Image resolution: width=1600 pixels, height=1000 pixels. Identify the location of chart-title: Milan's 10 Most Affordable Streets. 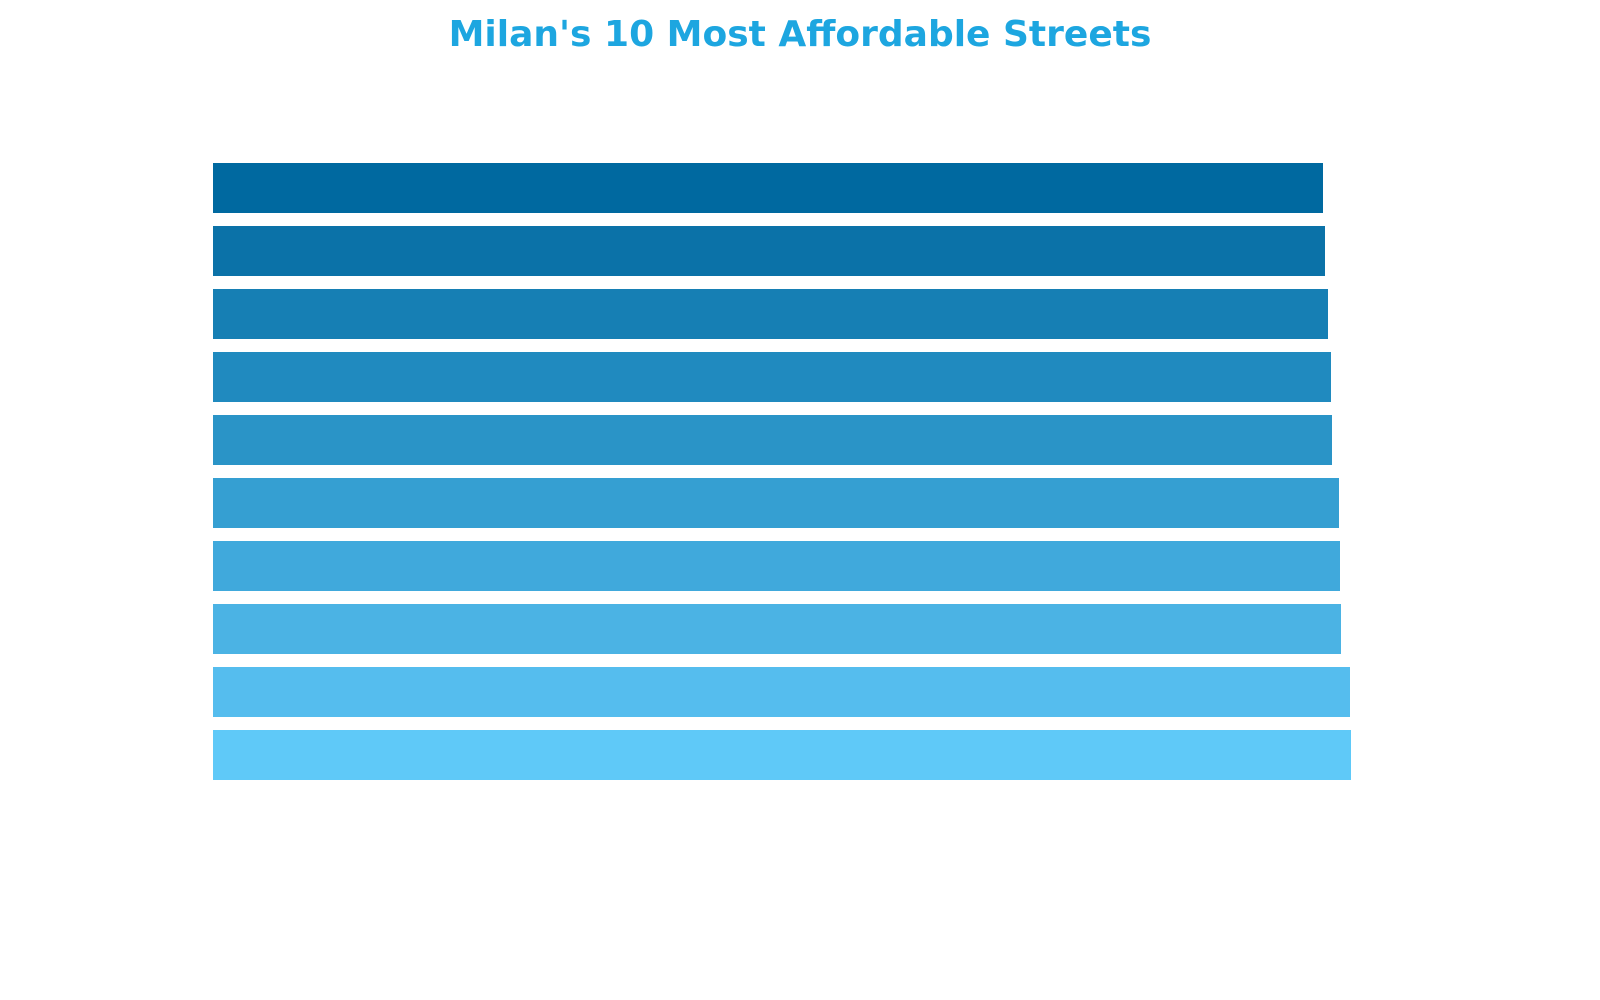
(800, 34).